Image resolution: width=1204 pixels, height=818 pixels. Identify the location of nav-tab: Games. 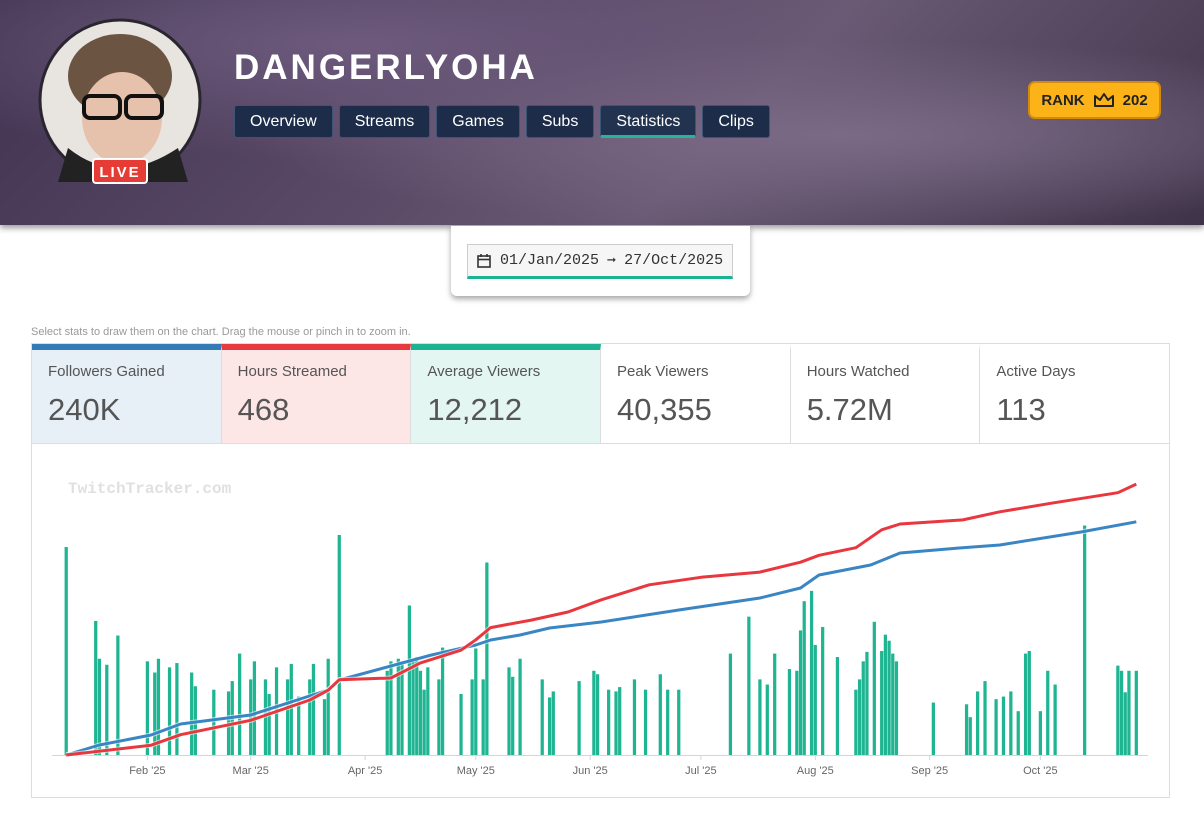
(478, 121).